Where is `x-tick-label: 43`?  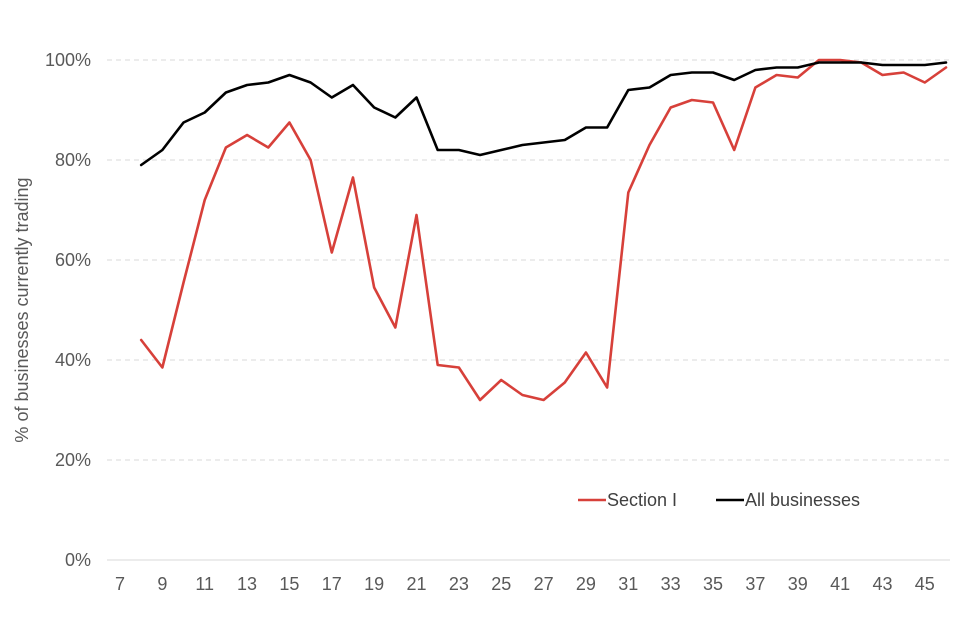
x-tick-label: 43 is located at coordinates (882, 584).